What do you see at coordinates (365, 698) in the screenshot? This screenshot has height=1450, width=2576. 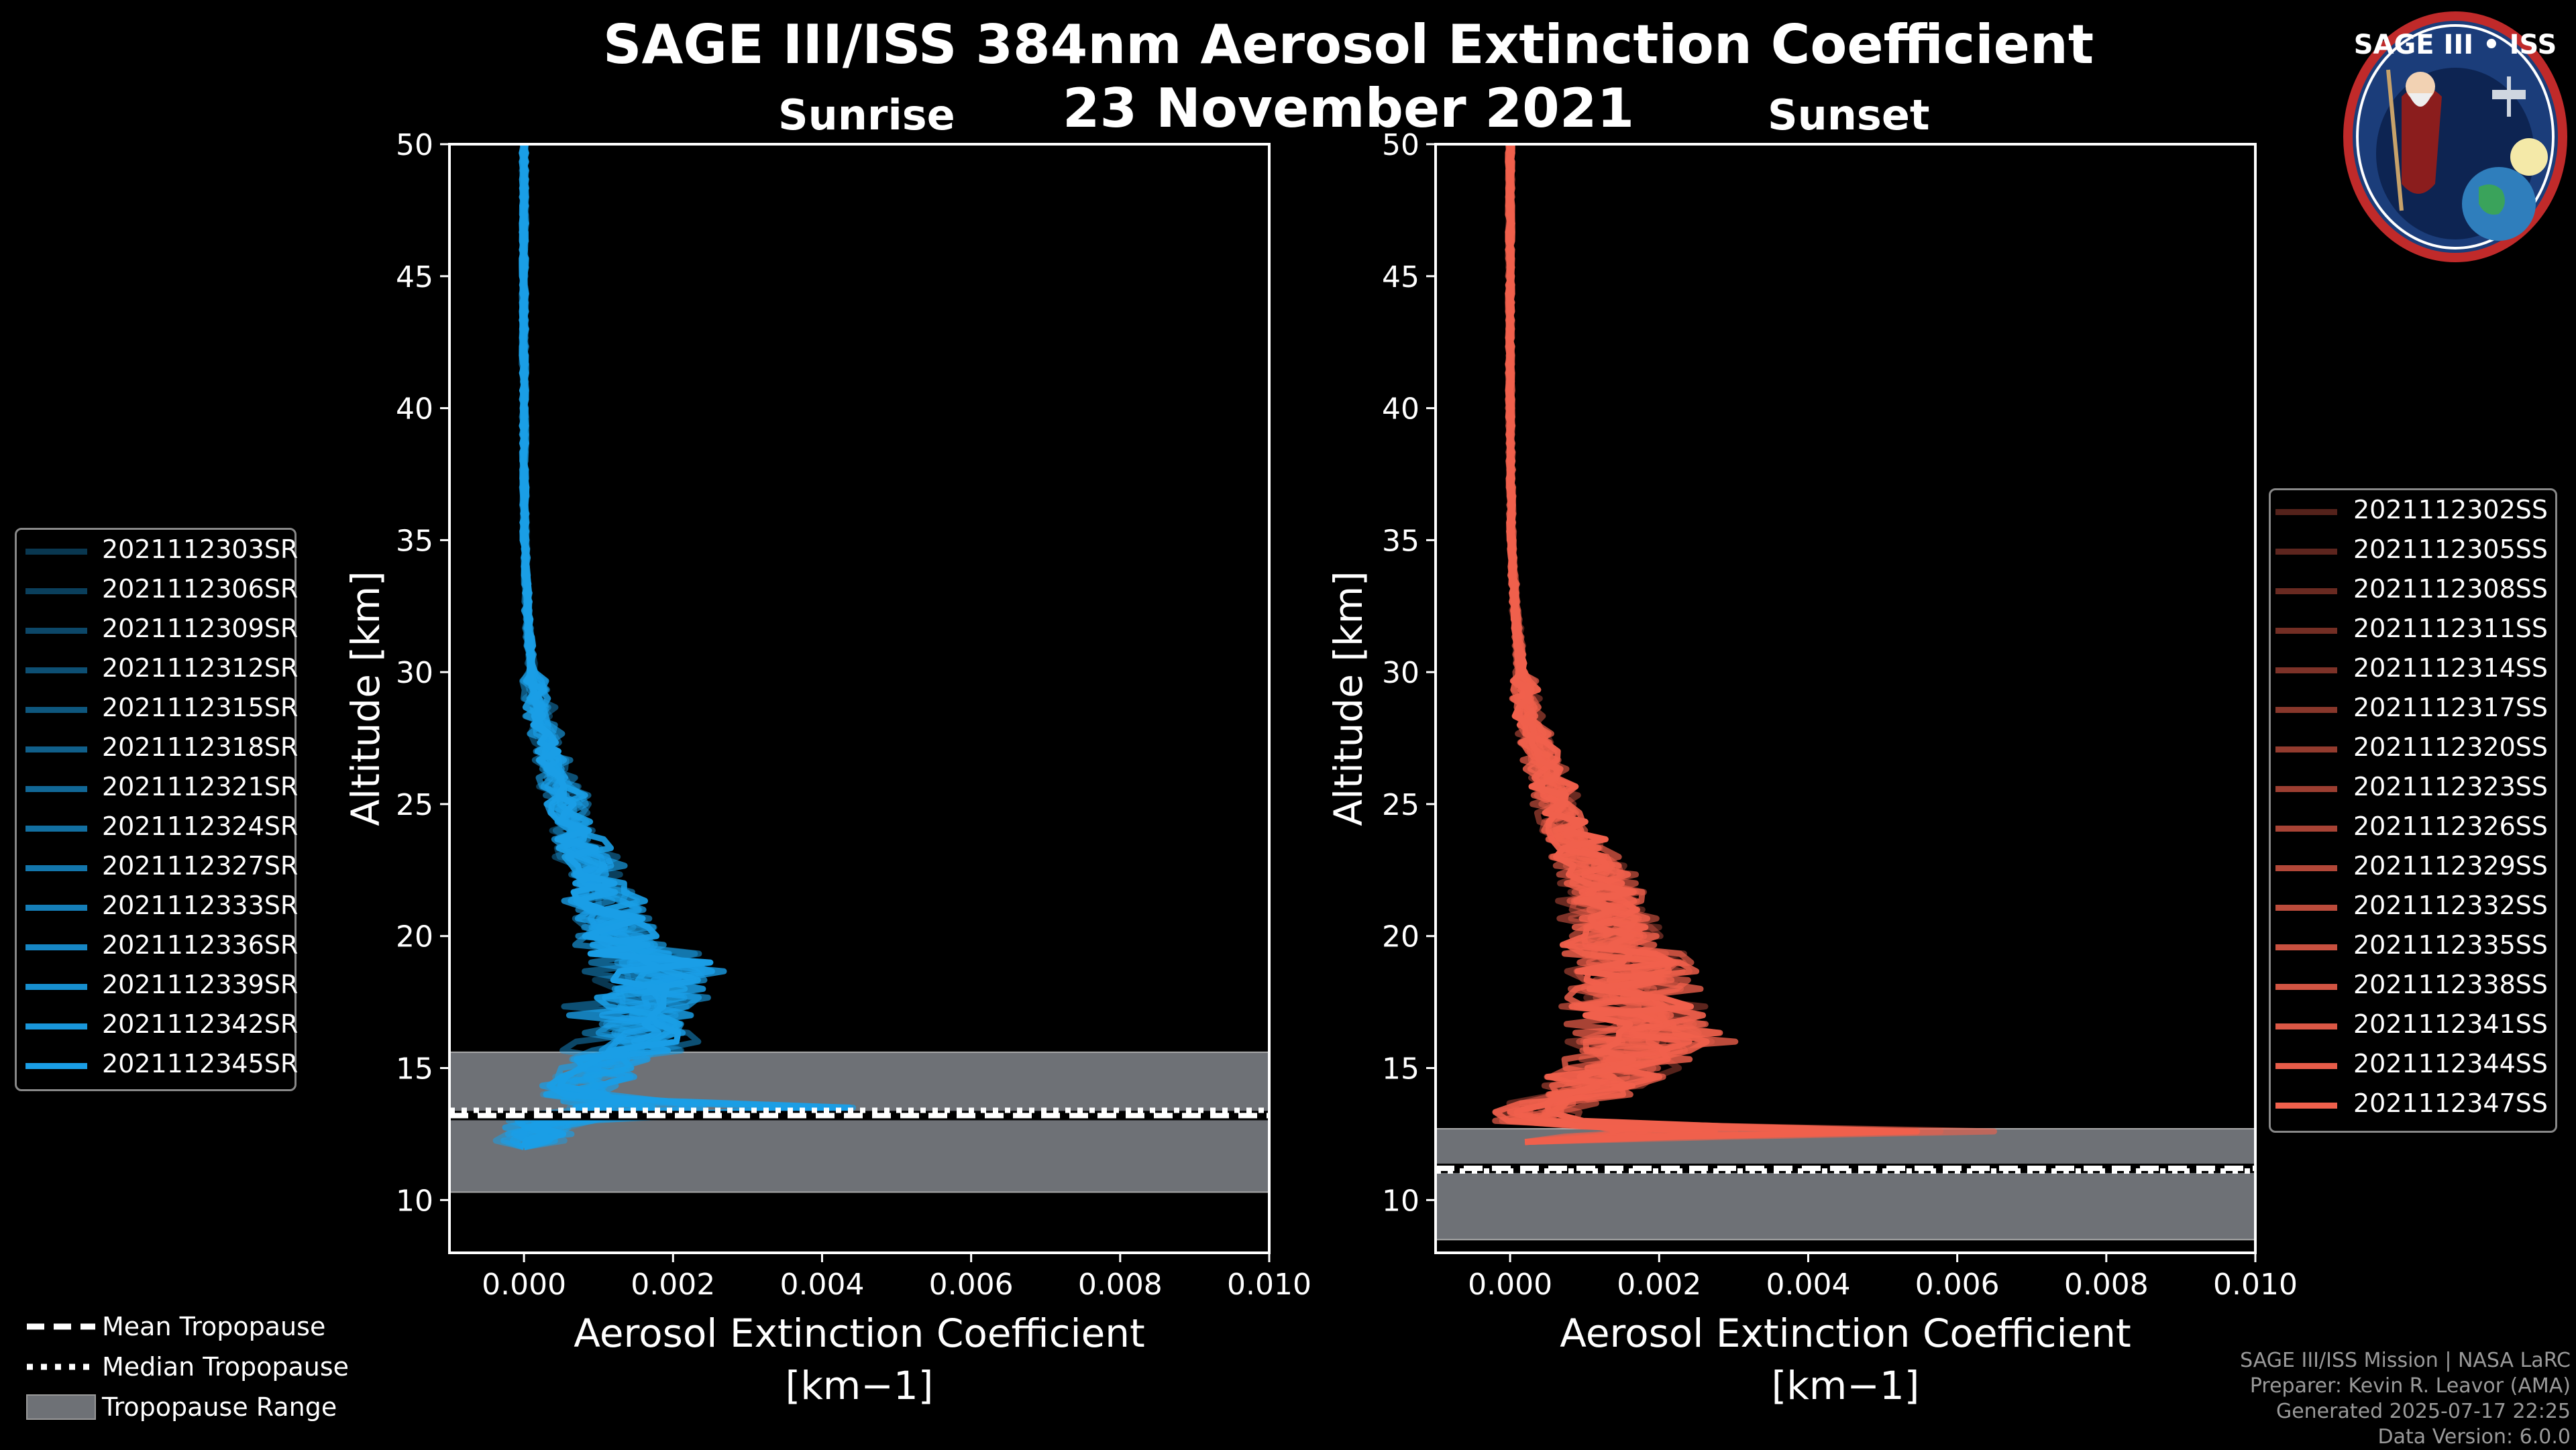 I see `sunrise-ylabel: Altitude [km]` at bounding box center [365, 698].